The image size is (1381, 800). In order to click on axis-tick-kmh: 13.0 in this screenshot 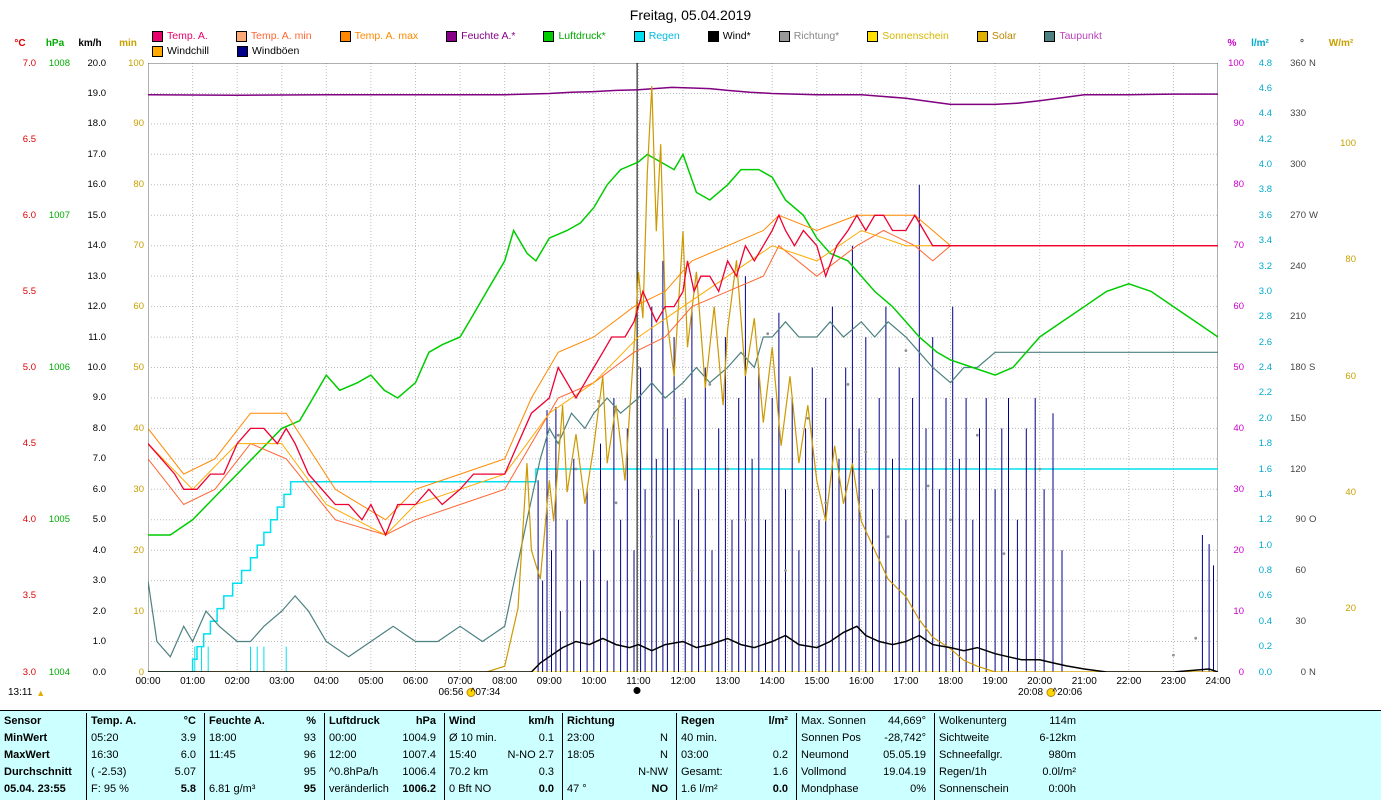, I will do `click(97, 276)`.